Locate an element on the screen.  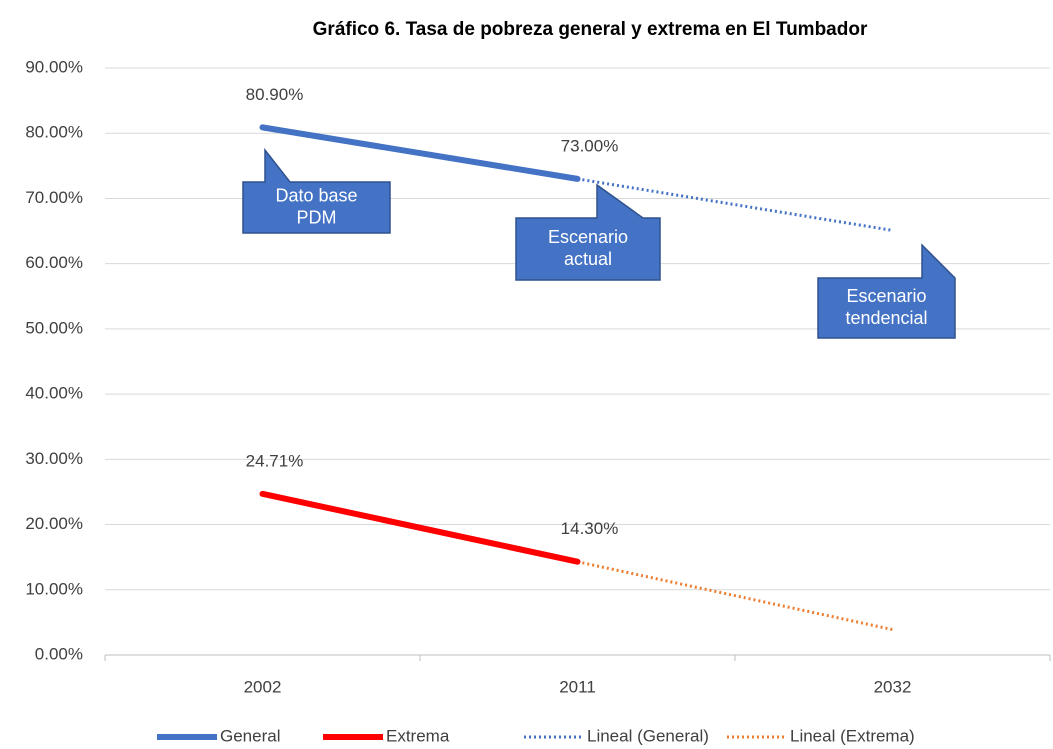
y-tick-label: 90.00% is located at coordinates (54, 66).